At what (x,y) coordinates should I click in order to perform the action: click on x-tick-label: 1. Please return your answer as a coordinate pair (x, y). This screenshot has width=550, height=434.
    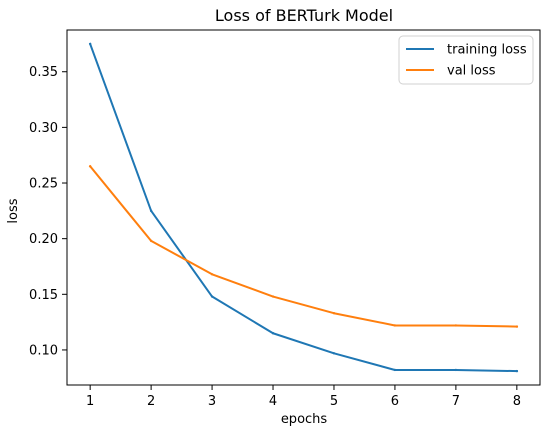
    Looking at the image, I should click on (90, 401).